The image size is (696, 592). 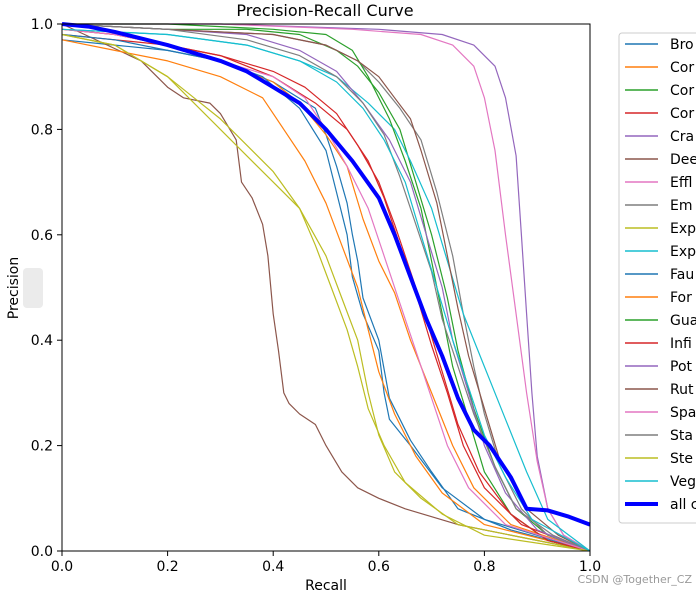 I want to click on x-tick-label: 1.0, so click(x=590, y=567).